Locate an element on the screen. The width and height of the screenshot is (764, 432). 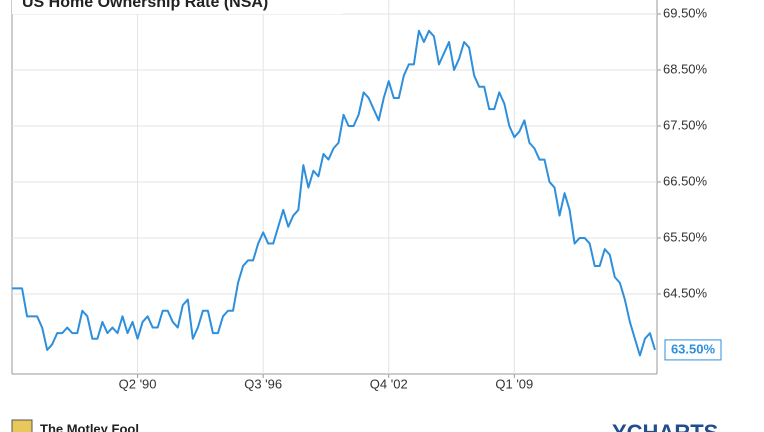
y-tick-label: 68.50% is located at coordinates (685, 68).